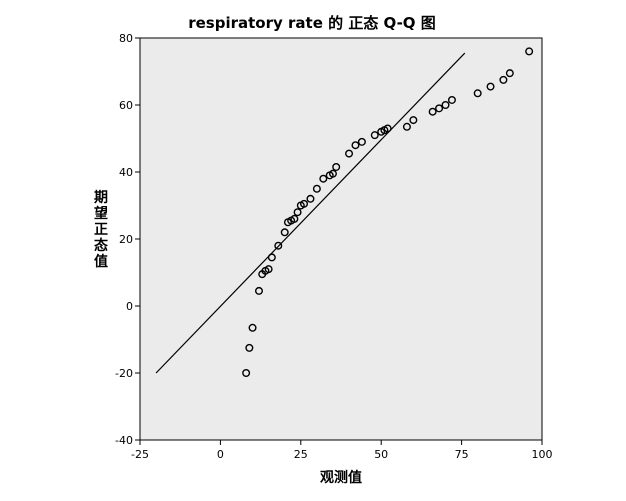 The height and width of the screenshot is (501, 626). I want to click on x-axis-label: 观测值, so click(341, 477).